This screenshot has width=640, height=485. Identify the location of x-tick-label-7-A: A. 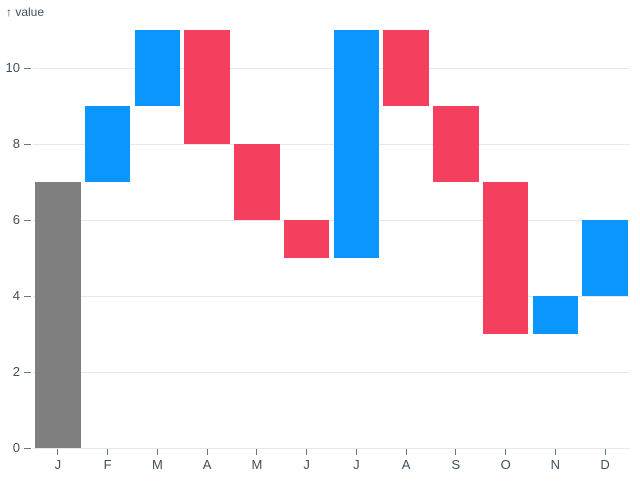
(406, 464).